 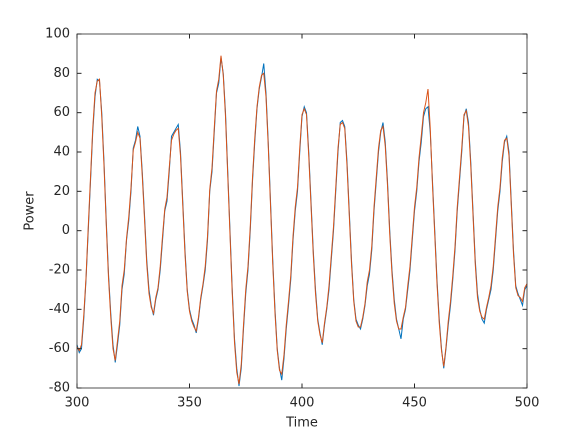 I want to click on x-tick-label: 300, so click(x=77, y=403).